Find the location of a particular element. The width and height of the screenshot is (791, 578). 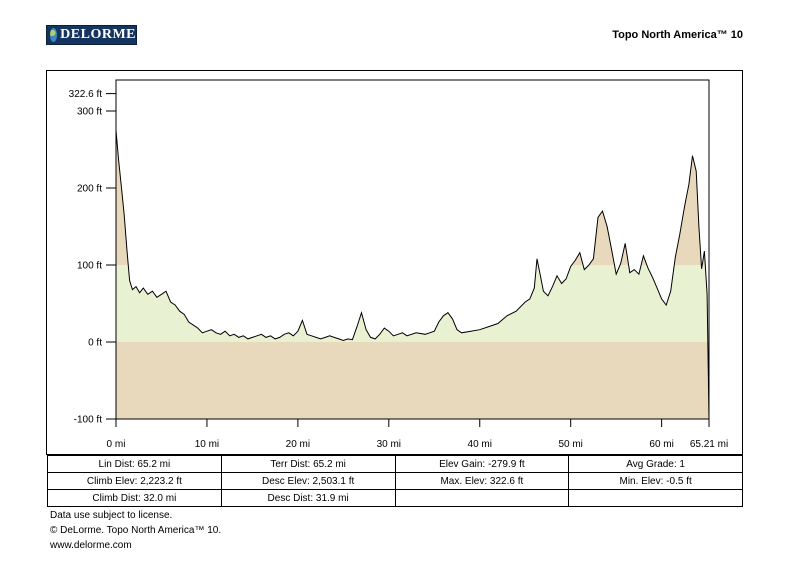

copyright-note: © DeLorme. Topo North America™ 10. is located at coordinates (136, 530).